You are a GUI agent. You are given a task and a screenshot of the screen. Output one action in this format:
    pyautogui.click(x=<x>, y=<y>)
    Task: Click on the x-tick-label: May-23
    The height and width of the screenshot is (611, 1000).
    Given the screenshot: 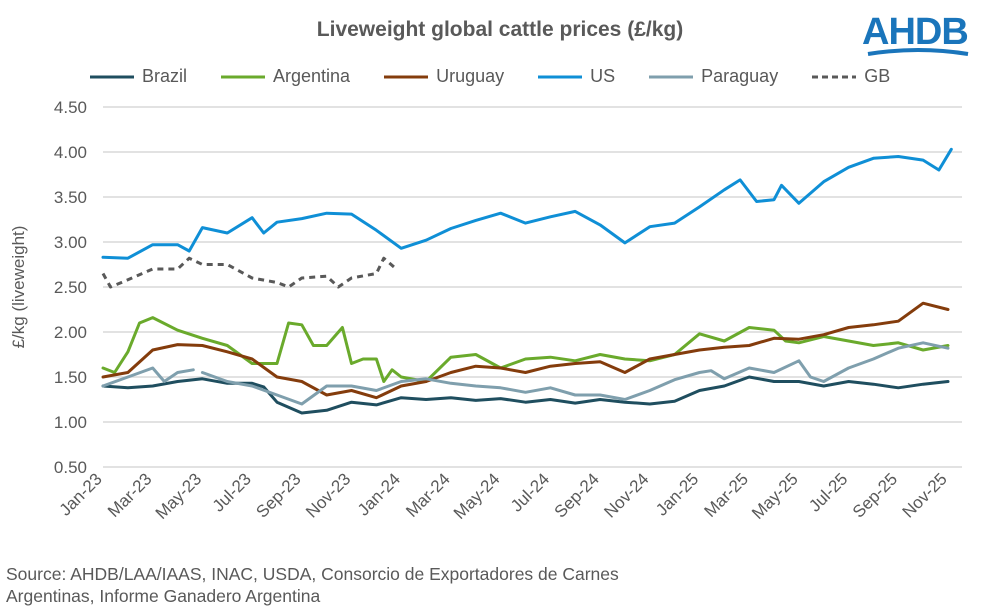 What is the action you would take?
    pyautogui.click(x=179, y=496)
    